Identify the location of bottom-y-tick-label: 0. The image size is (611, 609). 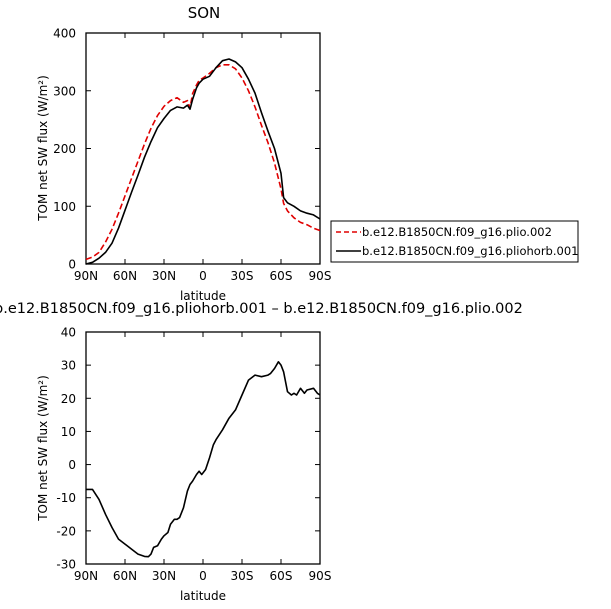
(72, 465).